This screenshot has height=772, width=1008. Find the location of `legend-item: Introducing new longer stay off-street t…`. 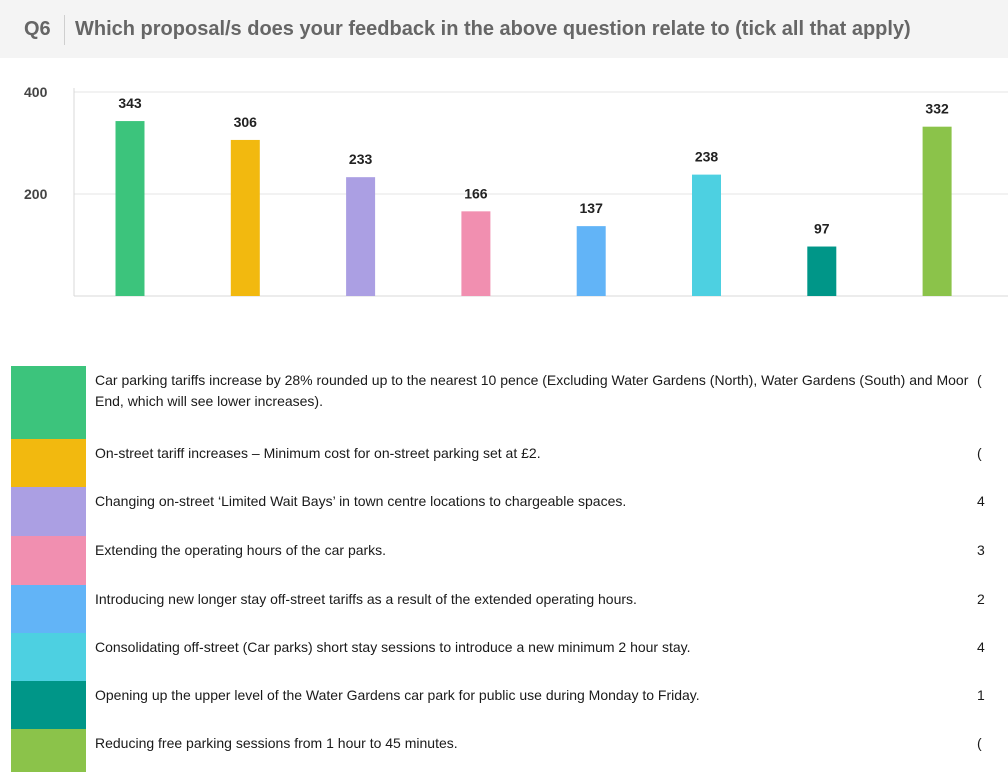

legend-item: Introducing new longer stay off-street t… is located at coordinates (509, 609).